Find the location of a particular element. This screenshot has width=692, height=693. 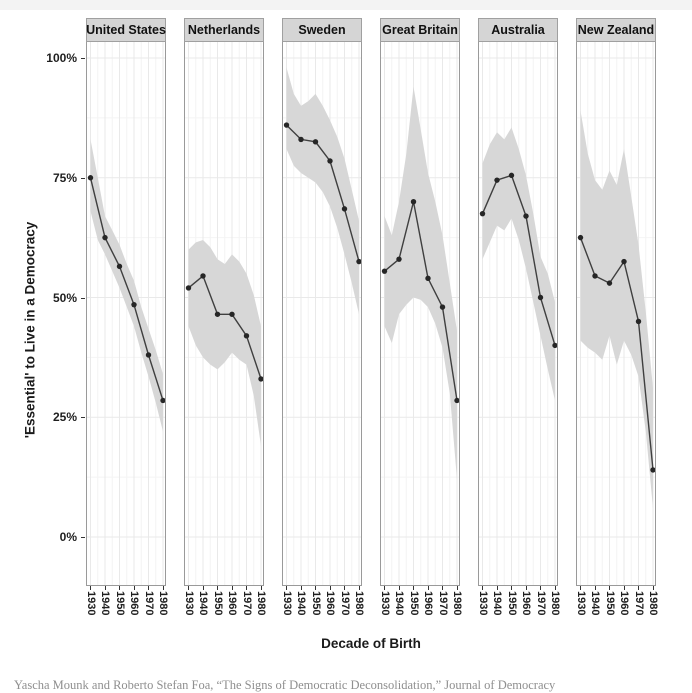

x-axis-title: Decade of Birth is located at coordinates (371, 643).